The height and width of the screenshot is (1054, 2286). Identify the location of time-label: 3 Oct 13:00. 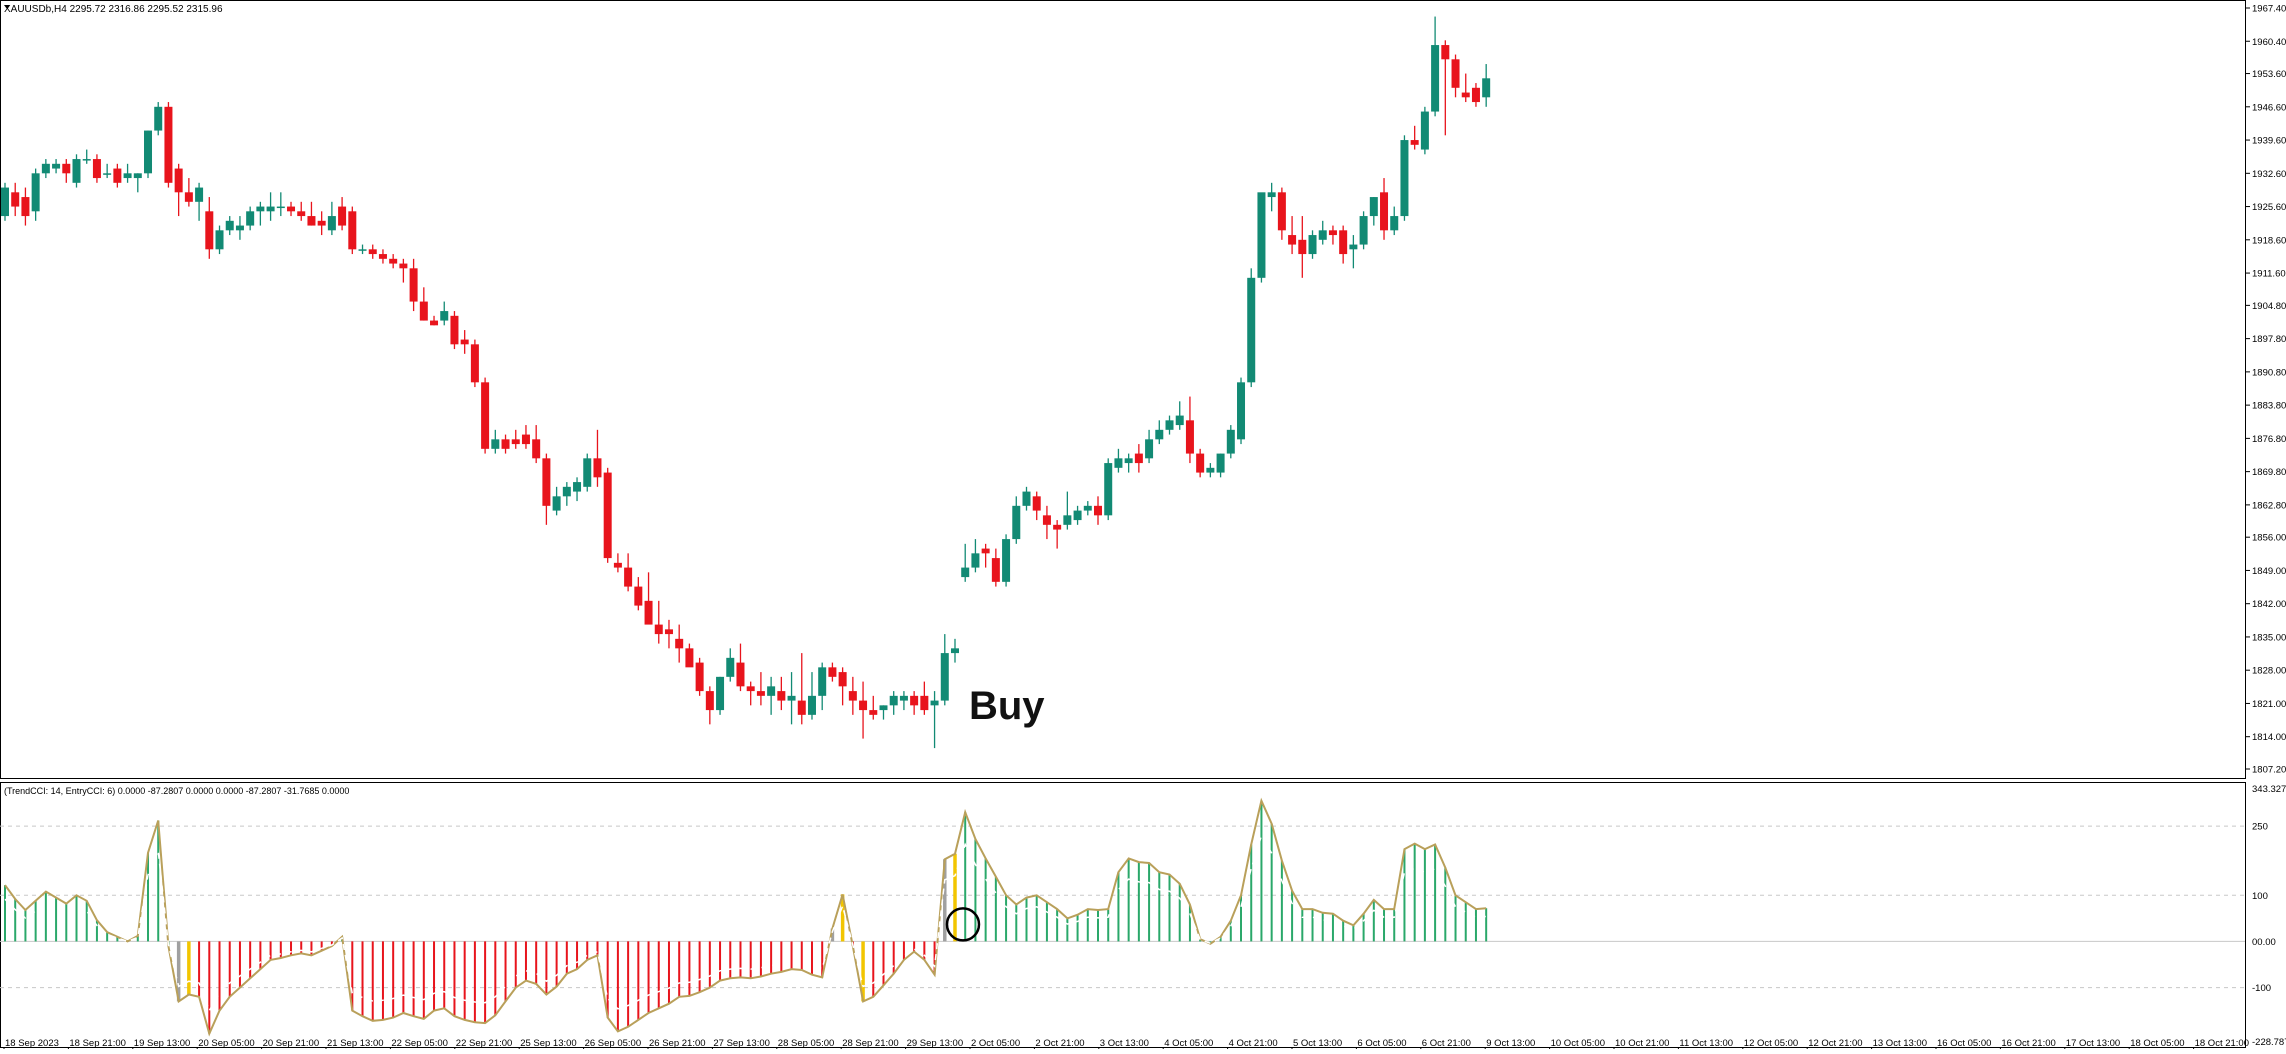
(1124, 1043).